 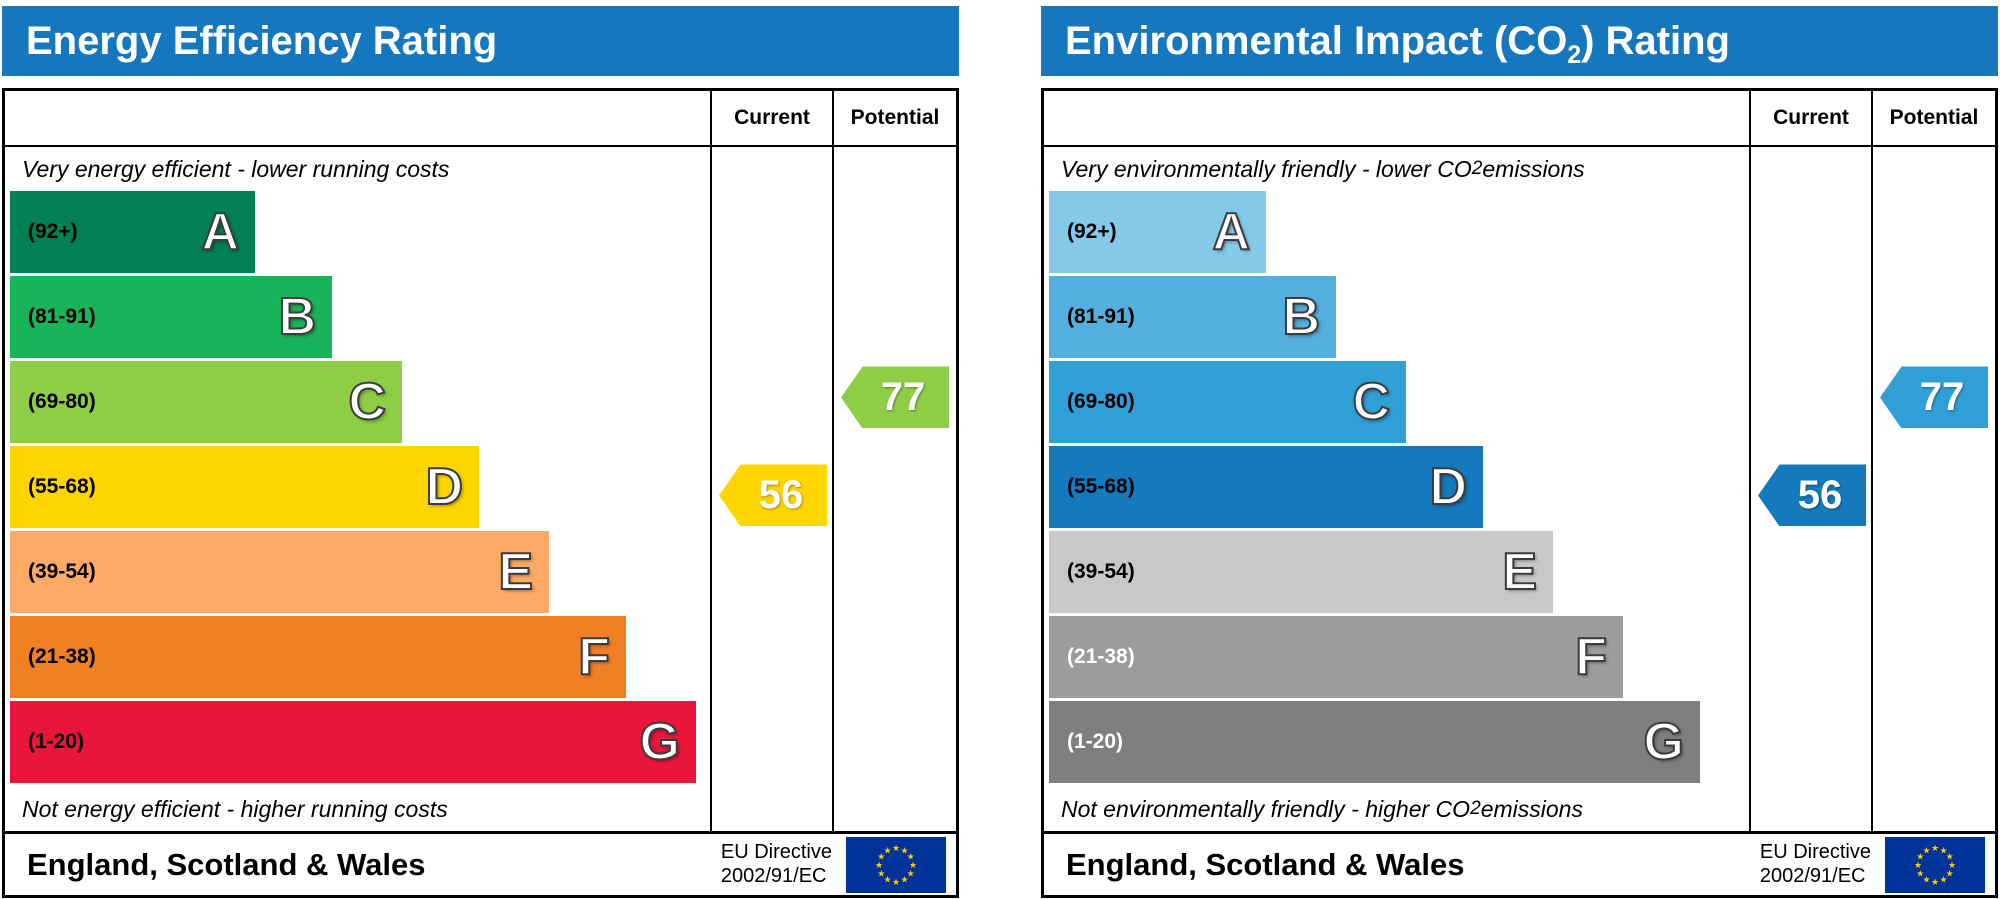 What do you see at coordinates (1301, 572) in the screenshot?
I see `band-e: (39-54) E` at bounding box center [1301, 572].